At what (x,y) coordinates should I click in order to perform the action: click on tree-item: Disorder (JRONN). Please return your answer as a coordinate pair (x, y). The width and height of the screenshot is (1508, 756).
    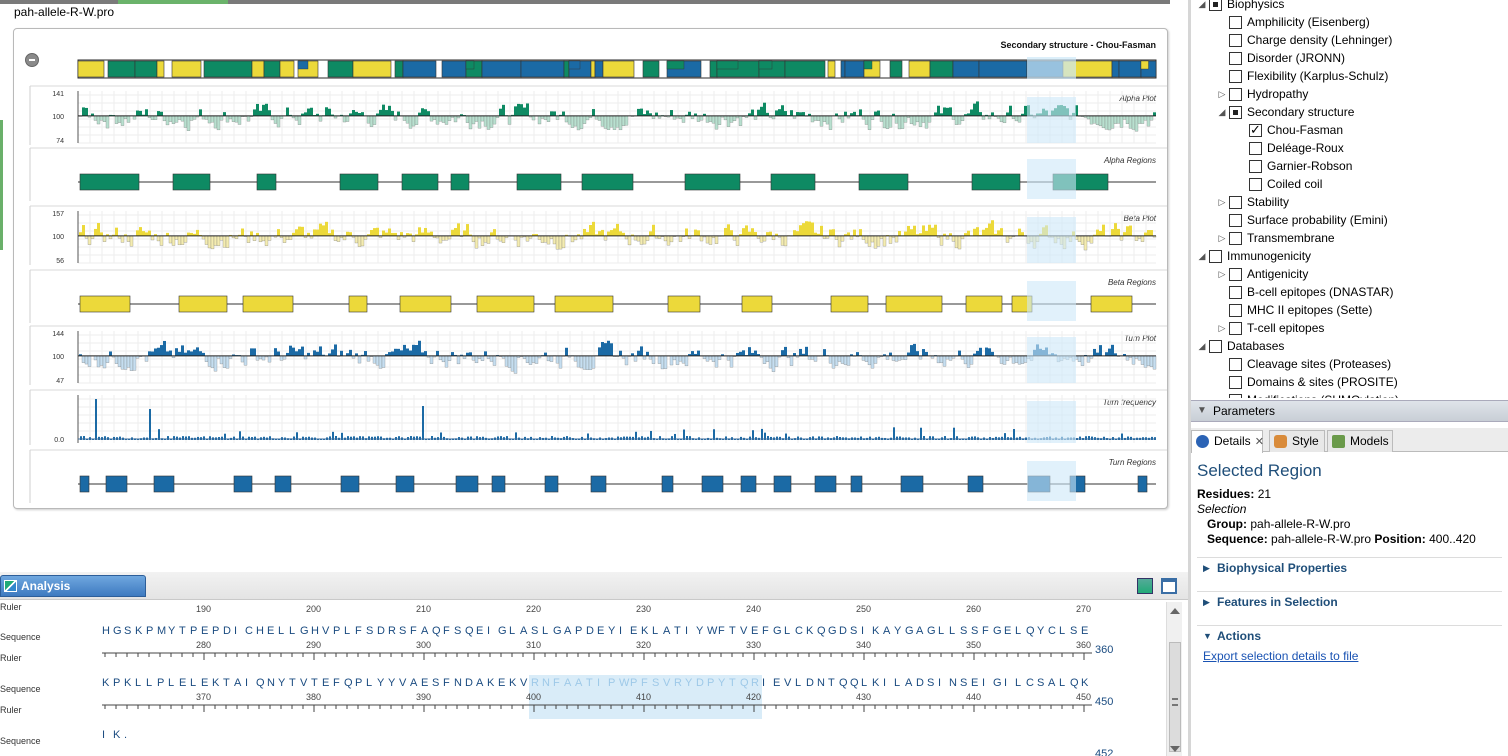
    Looking at the image, I should click on (1280, 58).